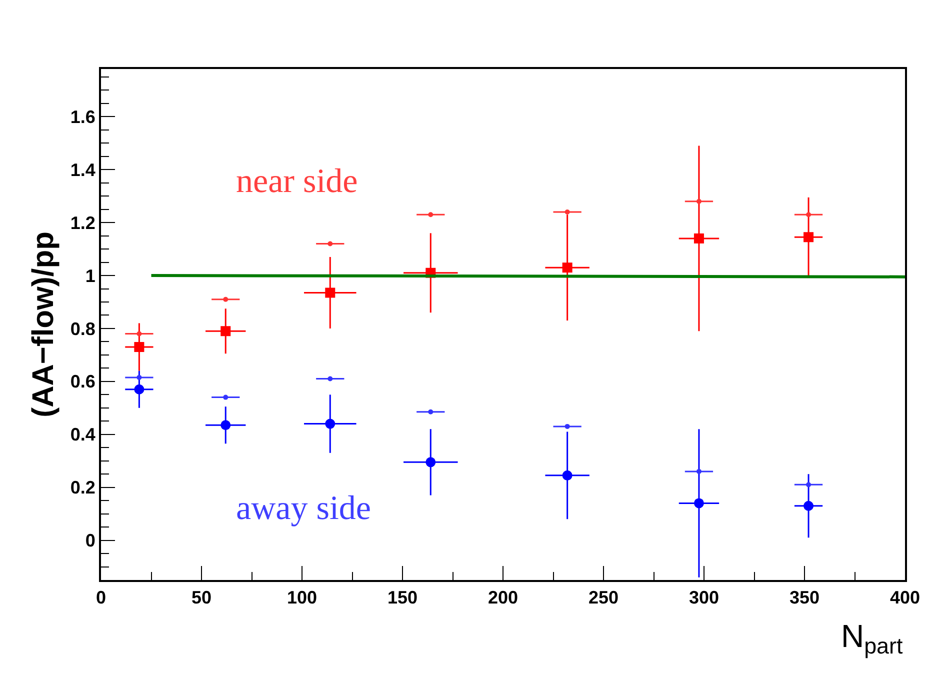 This screenshot has width=932, height=675. What do you see at coordinates (201, 598) in the screenshot?
I see `x-tick-label: 50` at bounding box center [201, 598].